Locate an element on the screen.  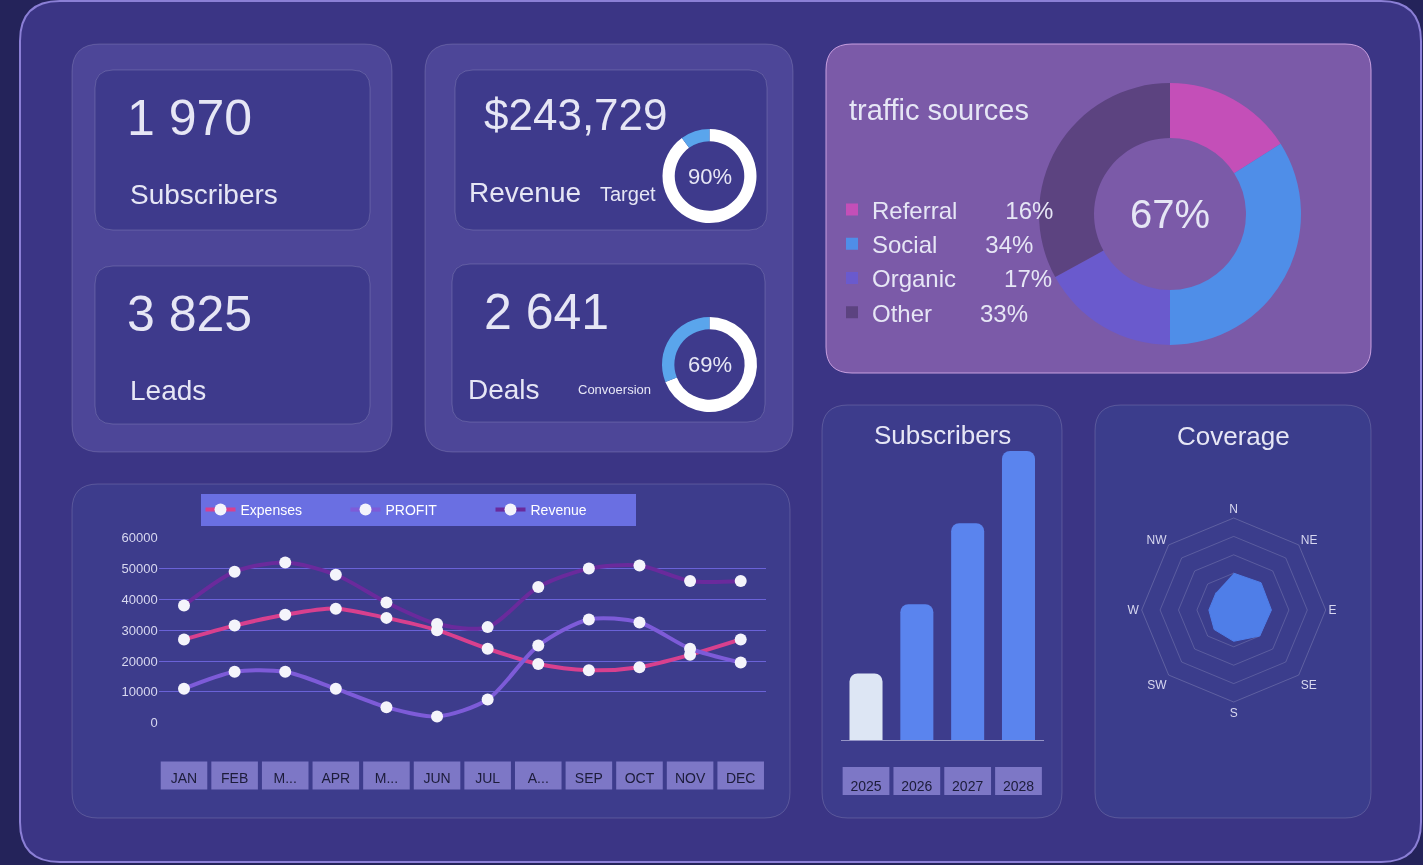
spoke-label: S is located at coordinates (1233, 712).